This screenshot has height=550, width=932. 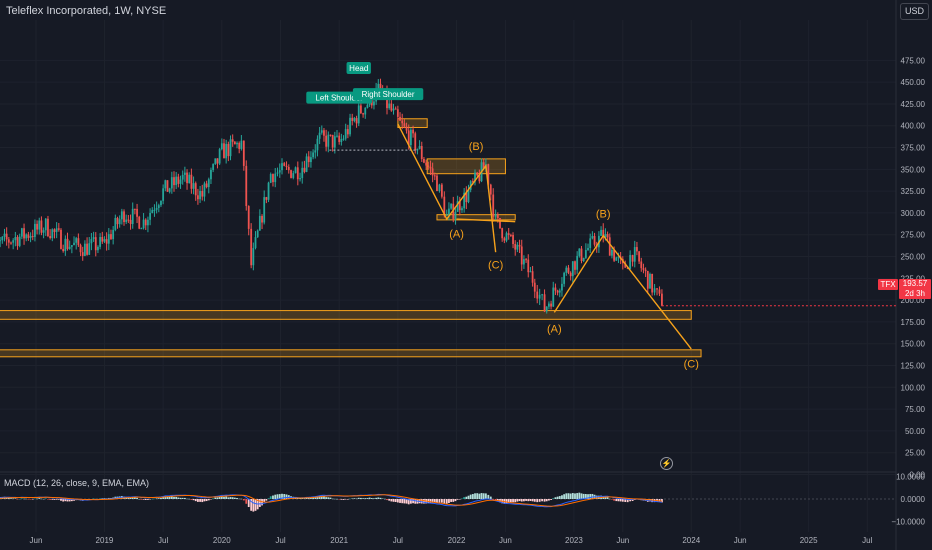 I want to click on lightning-icon: ⚡, so click(x=666, y=463).